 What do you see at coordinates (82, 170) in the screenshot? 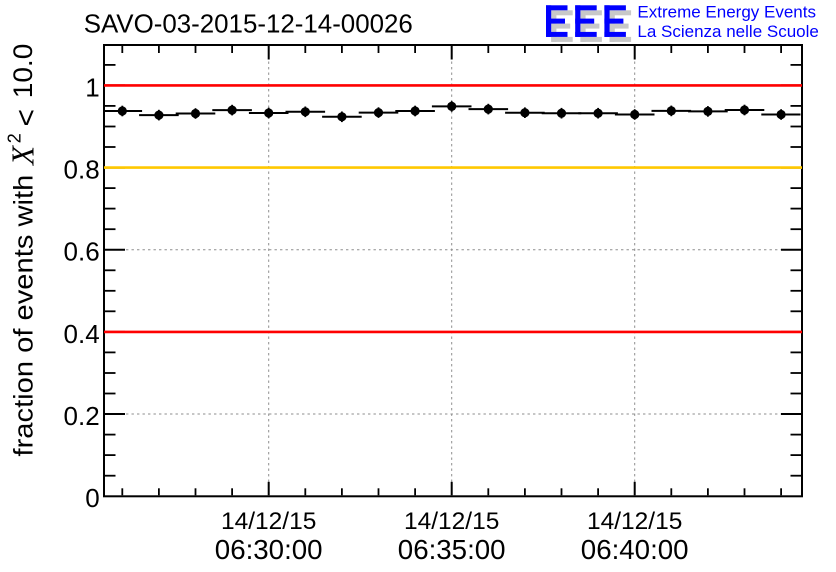
I see `svg-text: 0.8` at bounding box center [82, 170].